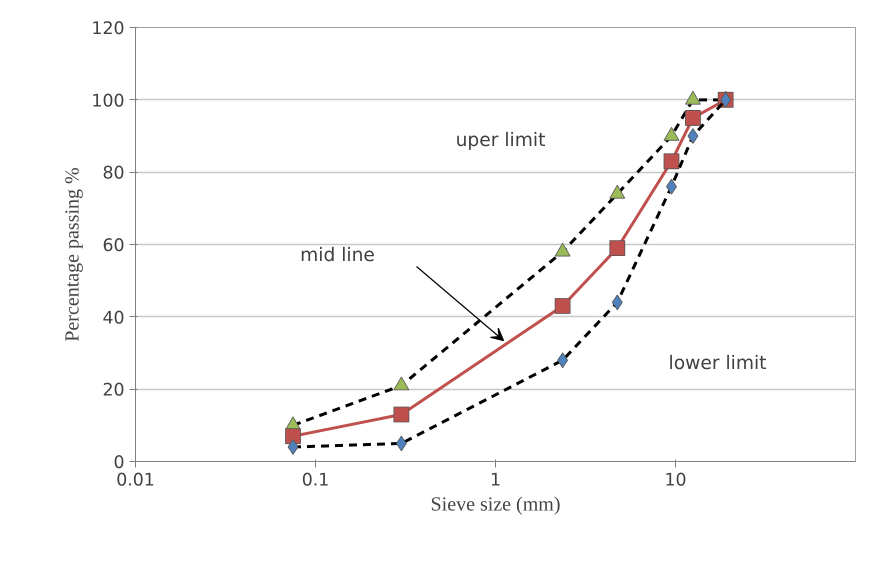 The height and width of the screenshot is (569, 883). What do you see at coordinates (316, 480) in the screenshot?
I see `x-tick-label: 0.1` at bounding box center [316, 480].